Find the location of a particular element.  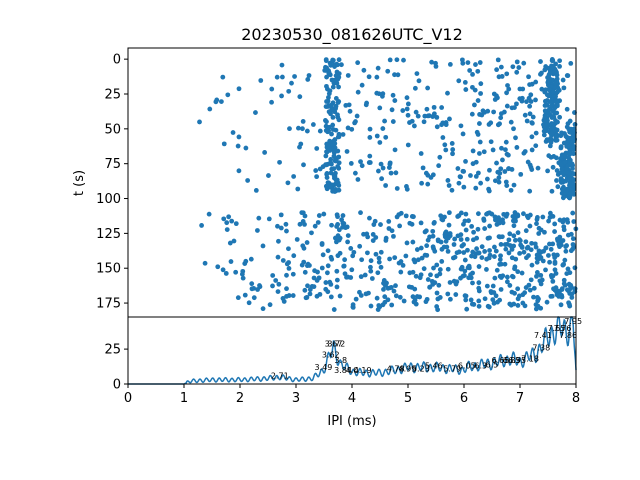

raster-y-tick-label: 25 is located at coordinates (112, 94).